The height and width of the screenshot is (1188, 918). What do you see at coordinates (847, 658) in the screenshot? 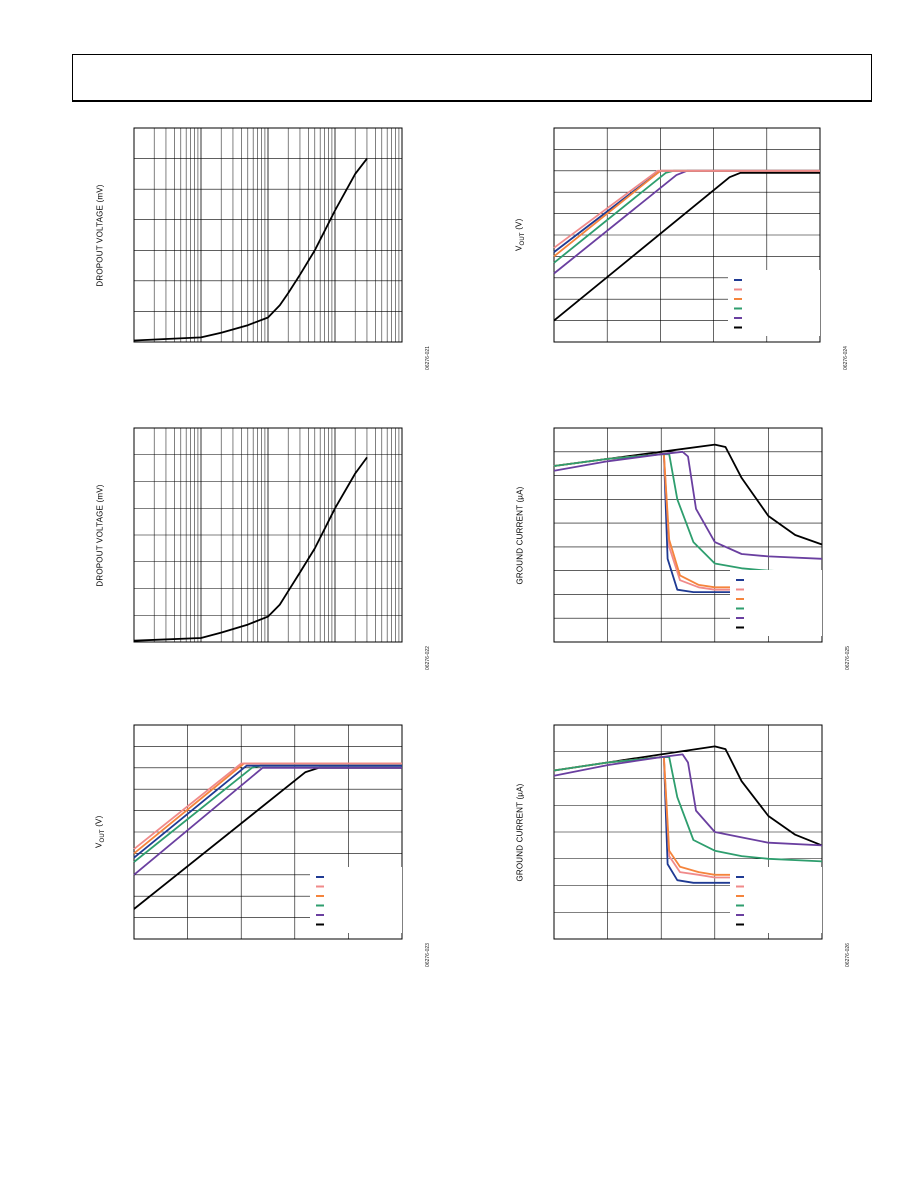
I see `figure-id: 06276-025` at bounding box center [847, 658].